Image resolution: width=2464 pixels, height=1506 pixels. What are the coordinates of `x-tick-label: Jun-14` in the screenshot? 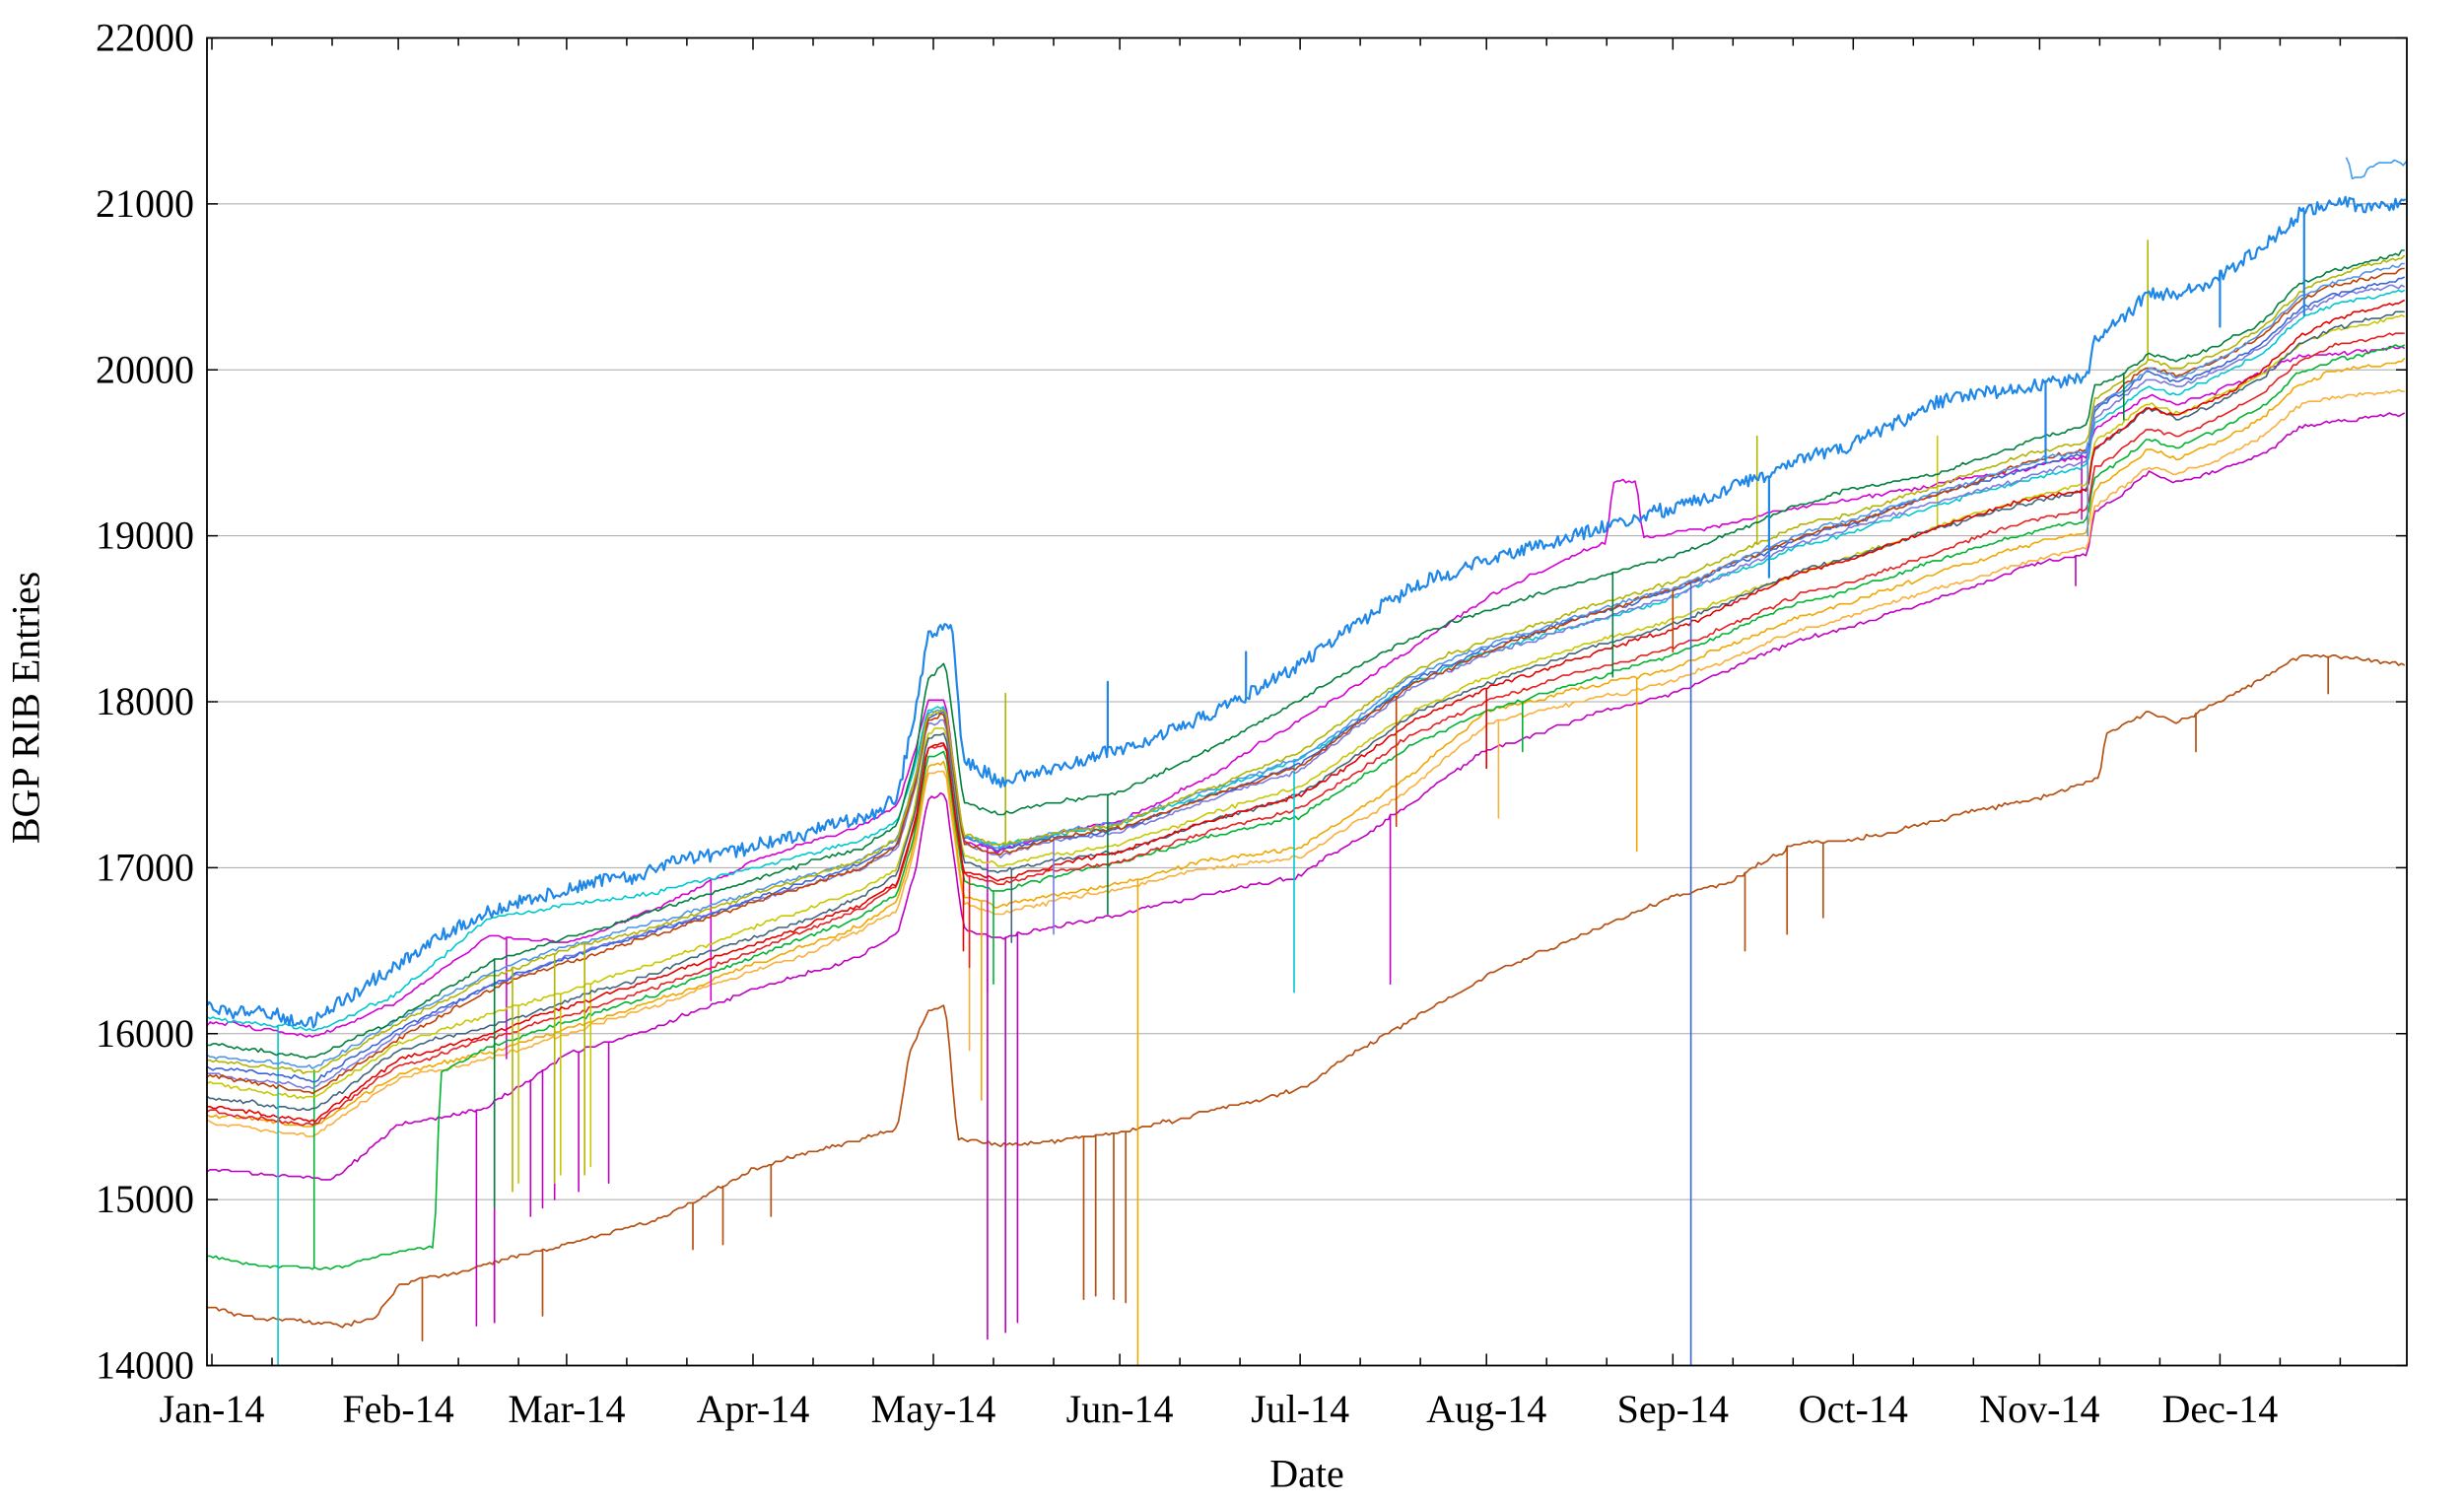 It's located at (1120, 1409).